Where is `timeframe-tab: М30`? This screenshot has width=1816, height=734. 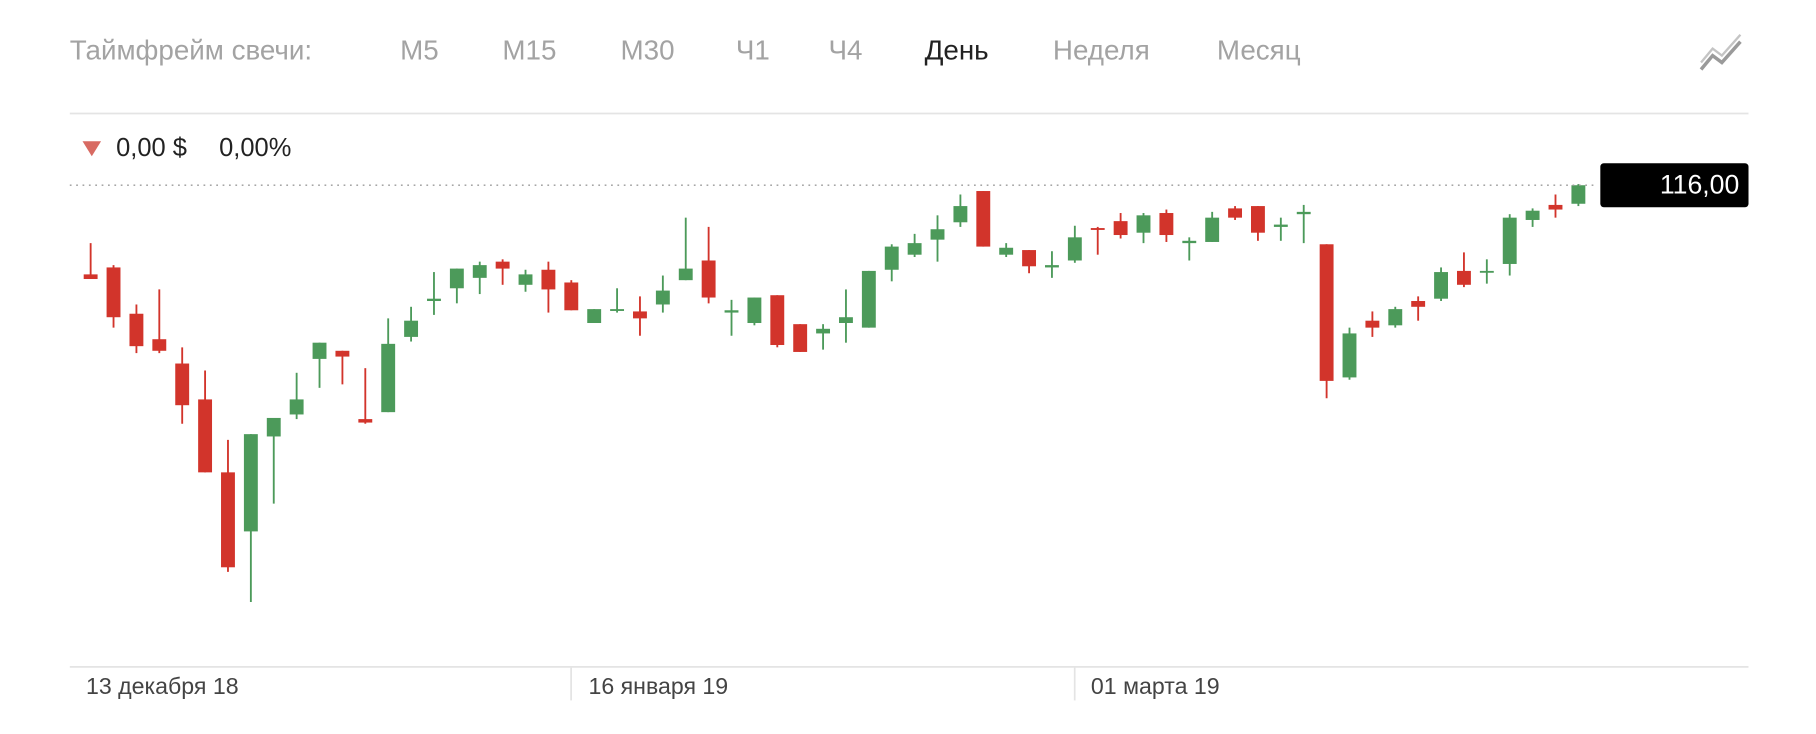
timeframe-tab: М30 is located at coordinates (648, 49).